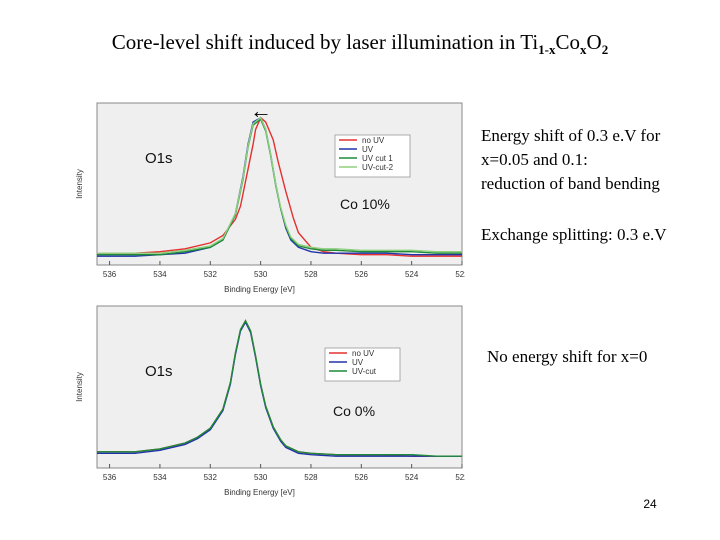  What do you see at coordinates (574, 234) in the screenshot?
I see `note-exchange-splitting: Exchange splitting: 0.3 e.V` at bounding box center [574, 234].